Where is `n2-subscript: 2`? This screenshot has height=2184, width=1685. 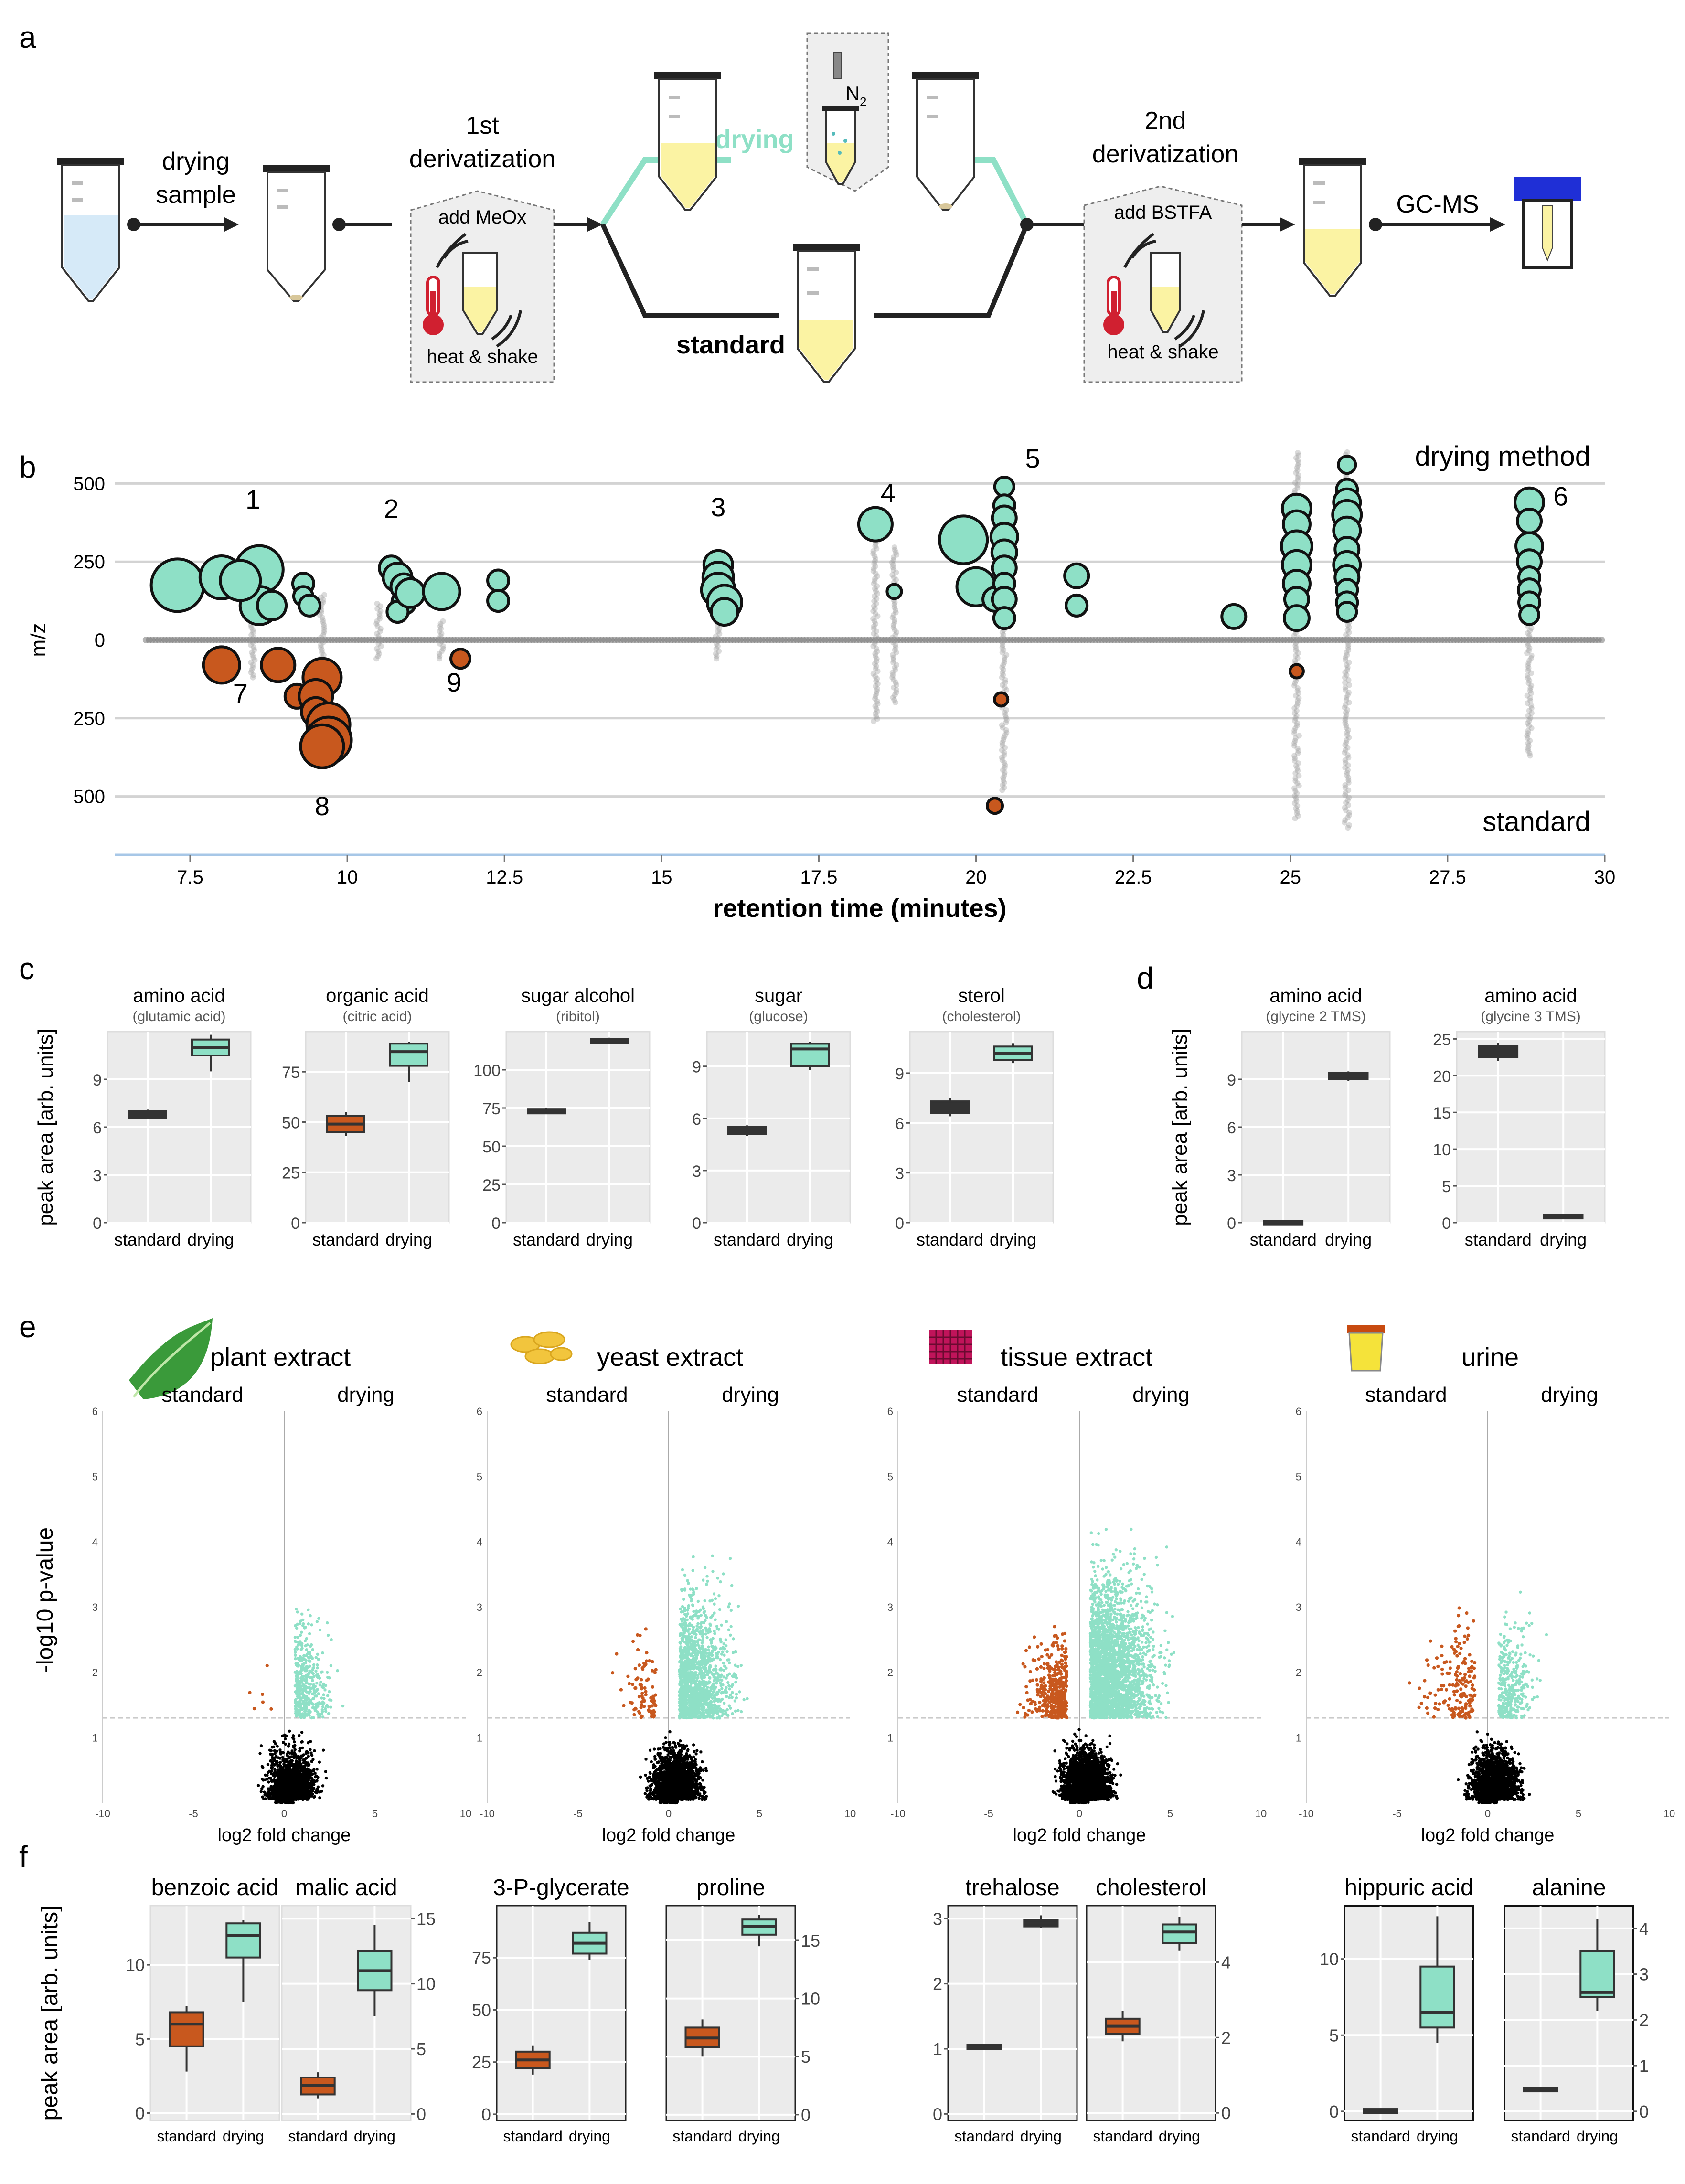
n2-subscript: 2 is located at coordinates (863, 102).